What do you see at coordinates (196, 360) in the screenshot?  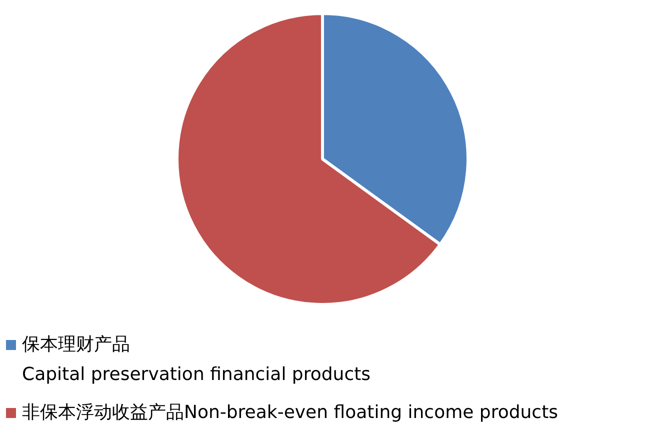 I see `legend-label: 保本理财产品 Capital preservation financial products` at bounding box center [196, 360].